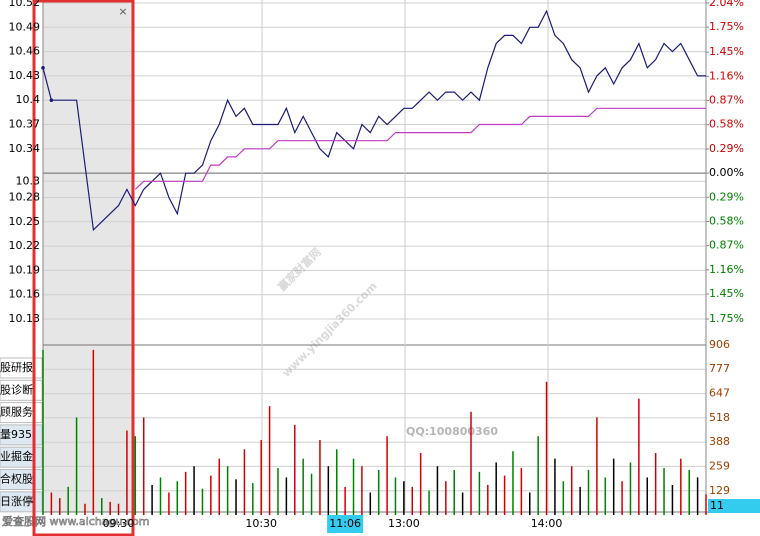 The image size is (760, 536). I want to click on watermark: QQ:100800360, so click(452, 431).